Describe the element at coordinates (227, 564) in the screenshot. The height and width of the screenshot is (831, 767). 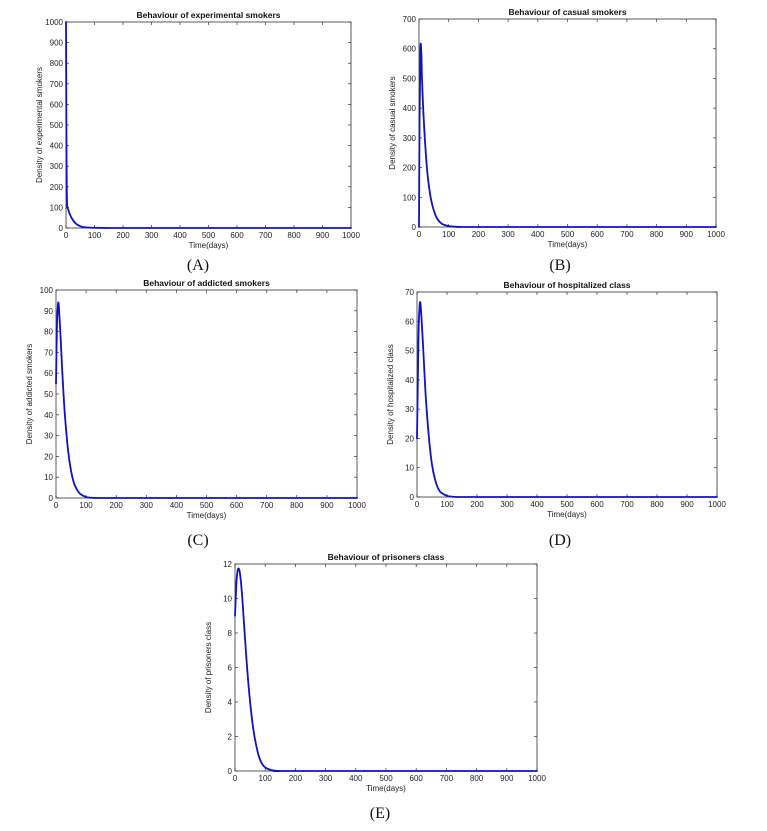
I see `y-tick-label: 12` at that location.